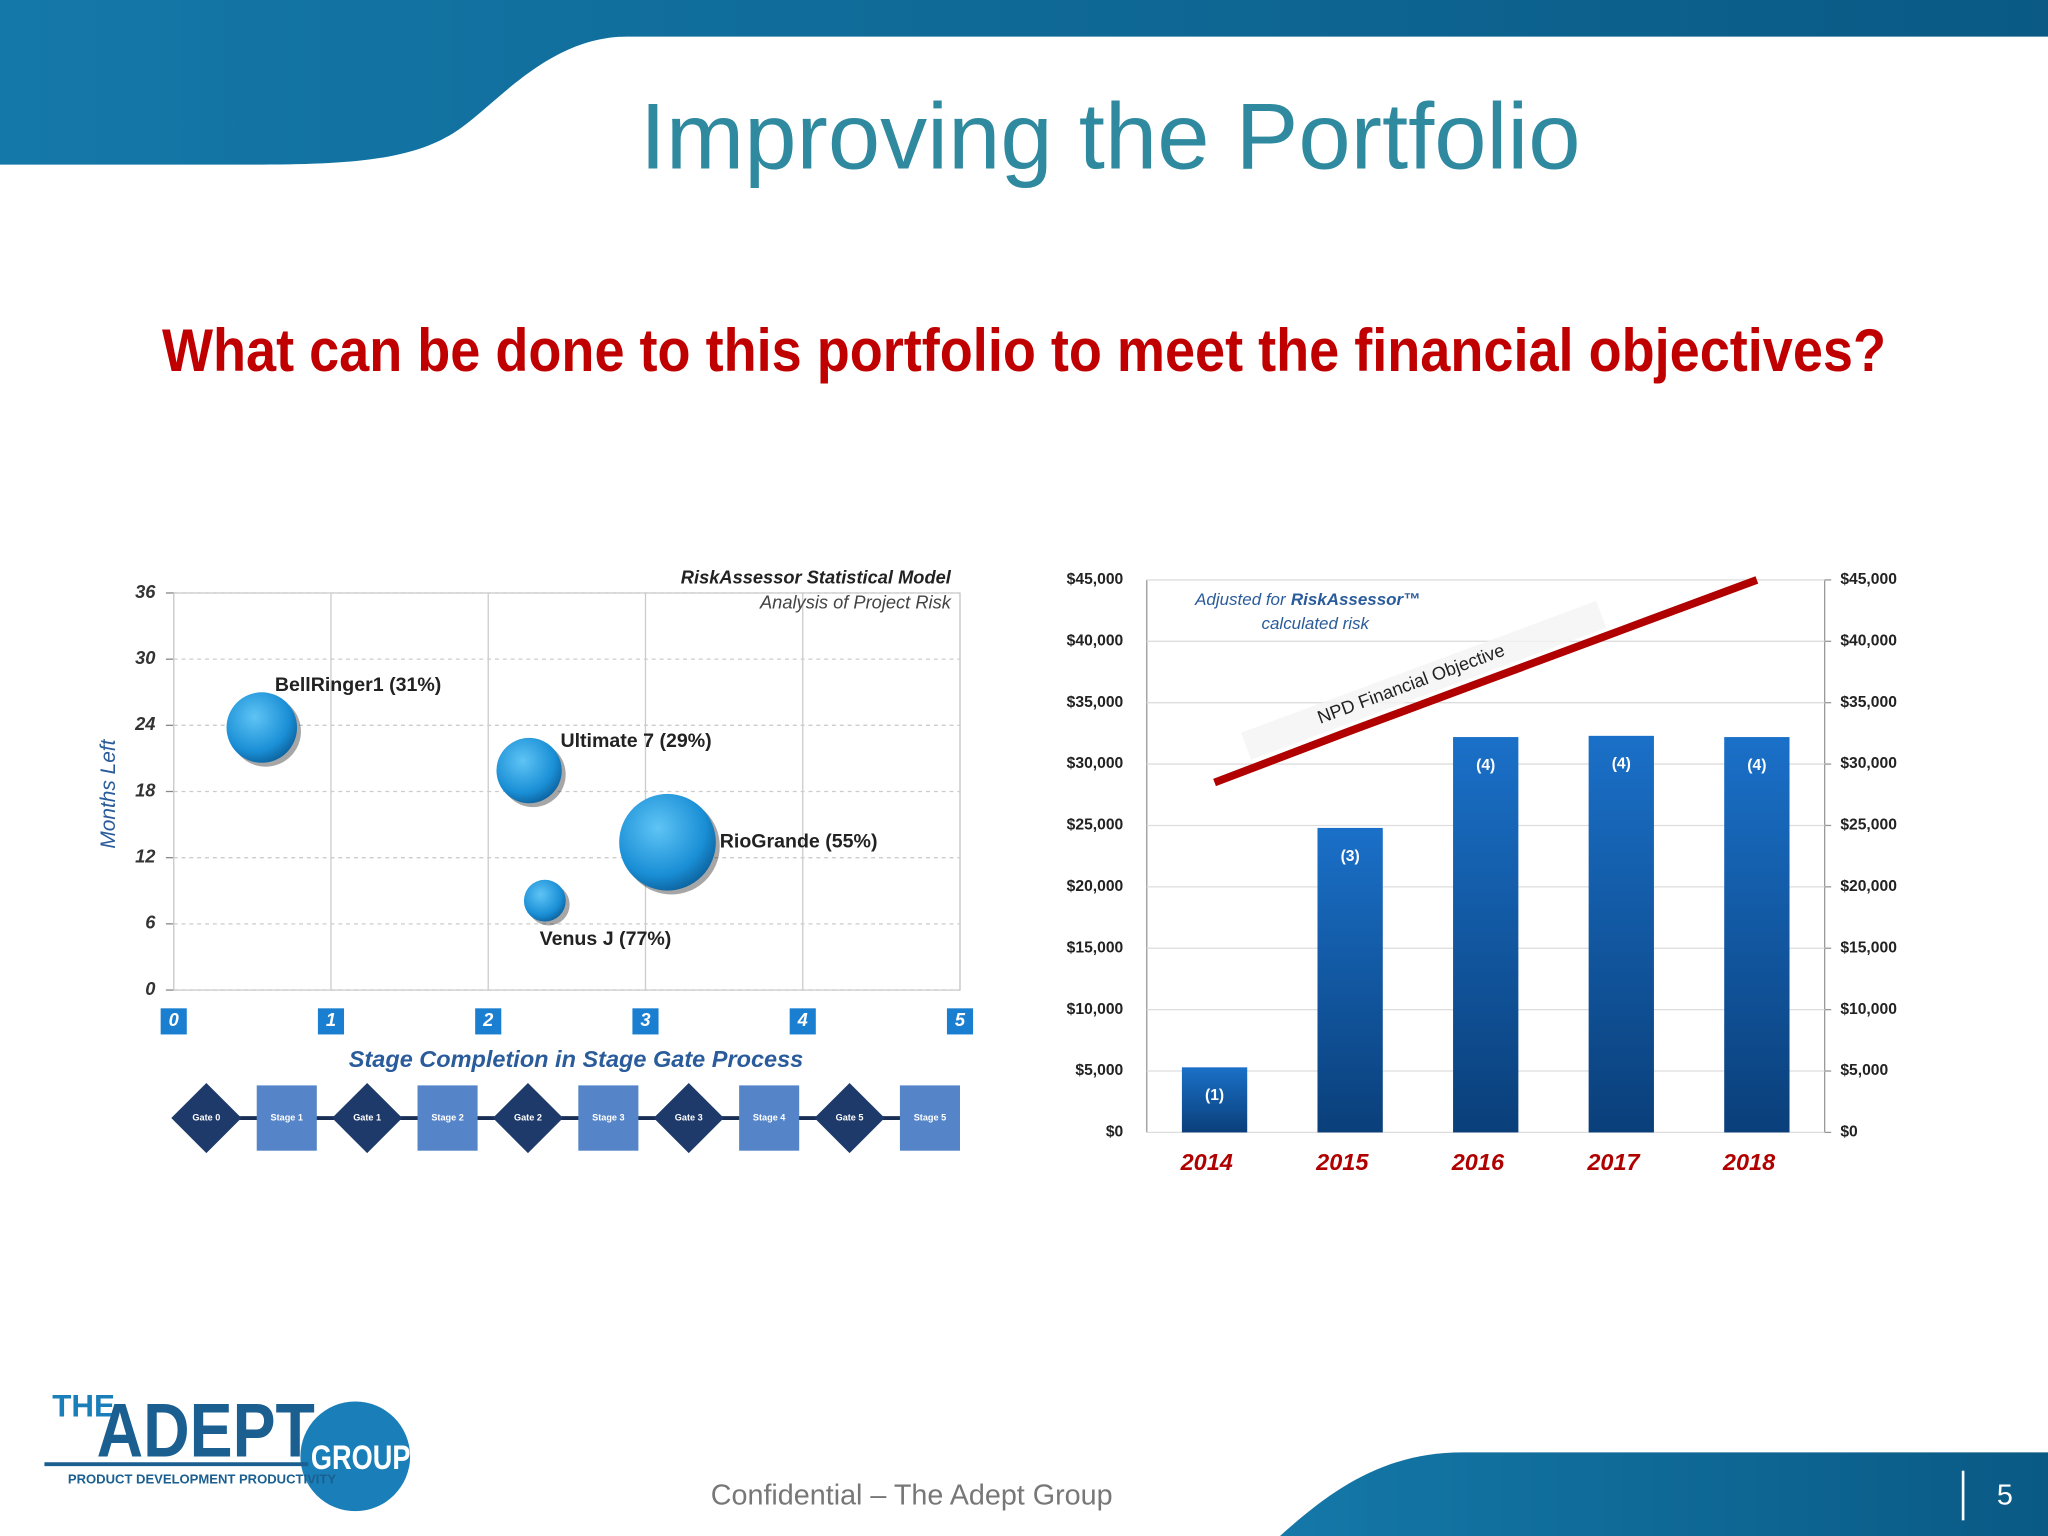 The width and height of the screenshot is (2048, 1536). Describe the element at coordinates (1214, 1095) in the screenshot. I see `bar-count-label: (1)` at that location.